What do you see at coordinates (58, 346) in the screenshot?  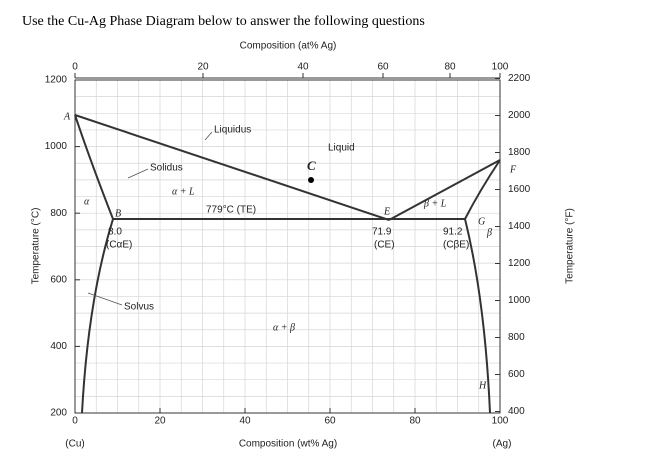 I see `left-tick-label: 400` at bounding box center [58, 346].